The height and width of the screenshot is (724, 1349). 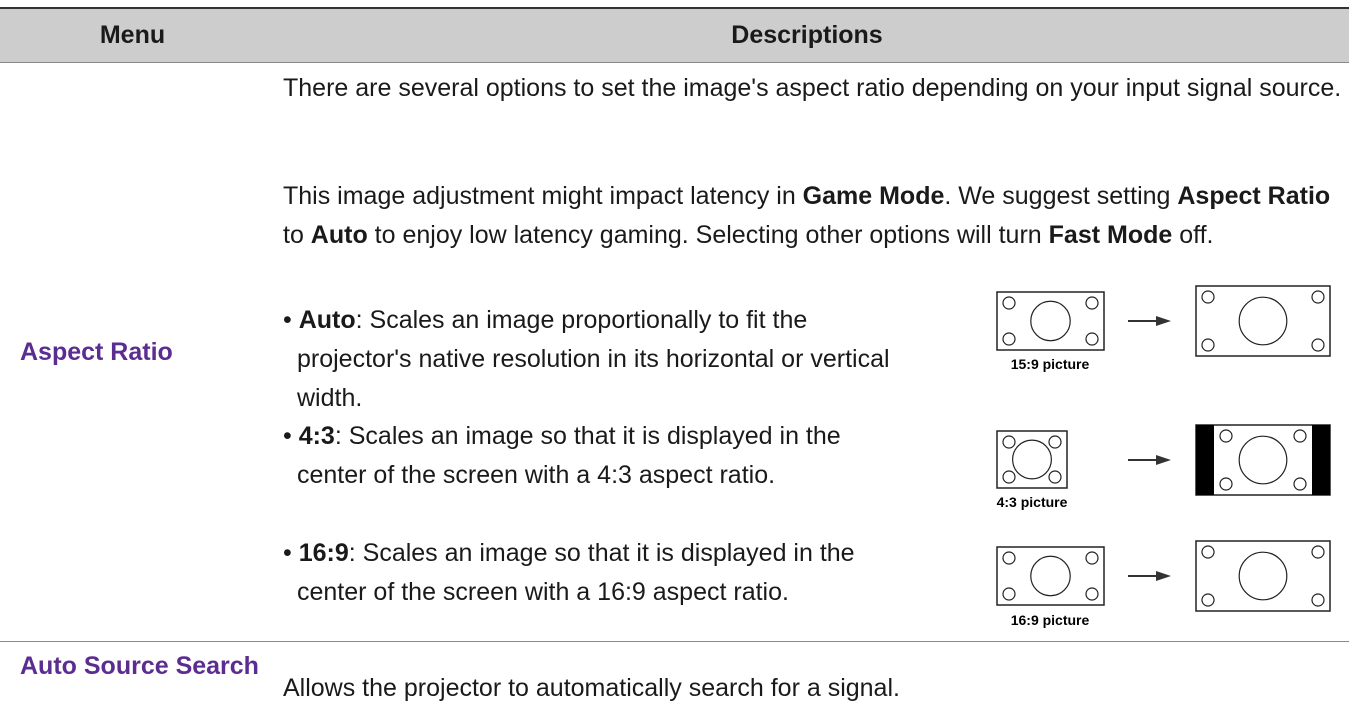 I want to click on bold-text: Aspect Ratio, so click(x=1254, y=196).